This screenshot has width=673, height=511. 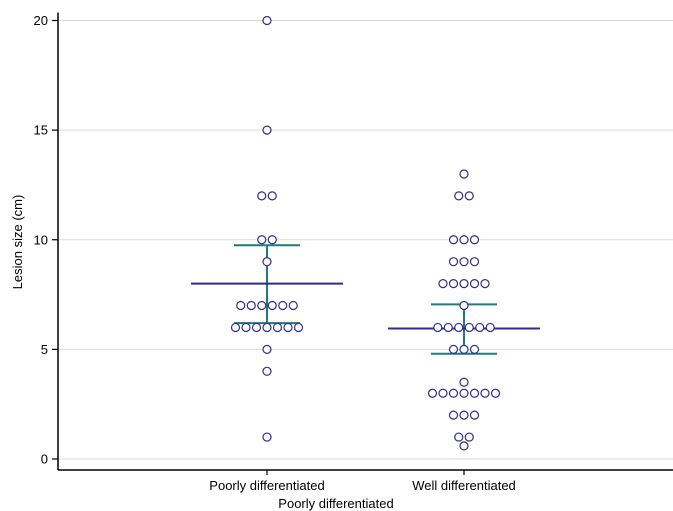 What do you see at coordinates (41, 20) in the screenshot?
I see `y-tick-label: 20` at bounding box center [41, 20].